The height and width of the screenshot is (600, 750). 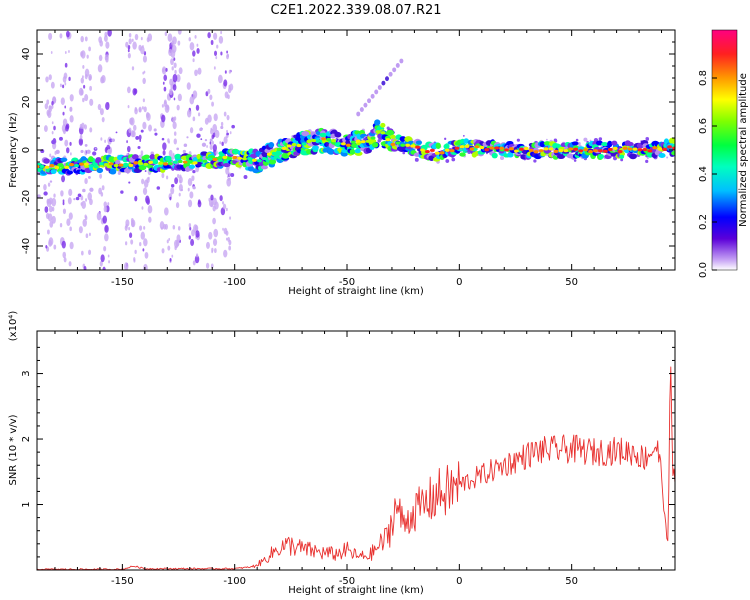 I want to click on colorbar-tick-label: 0.2, so click(x=703, y=222).